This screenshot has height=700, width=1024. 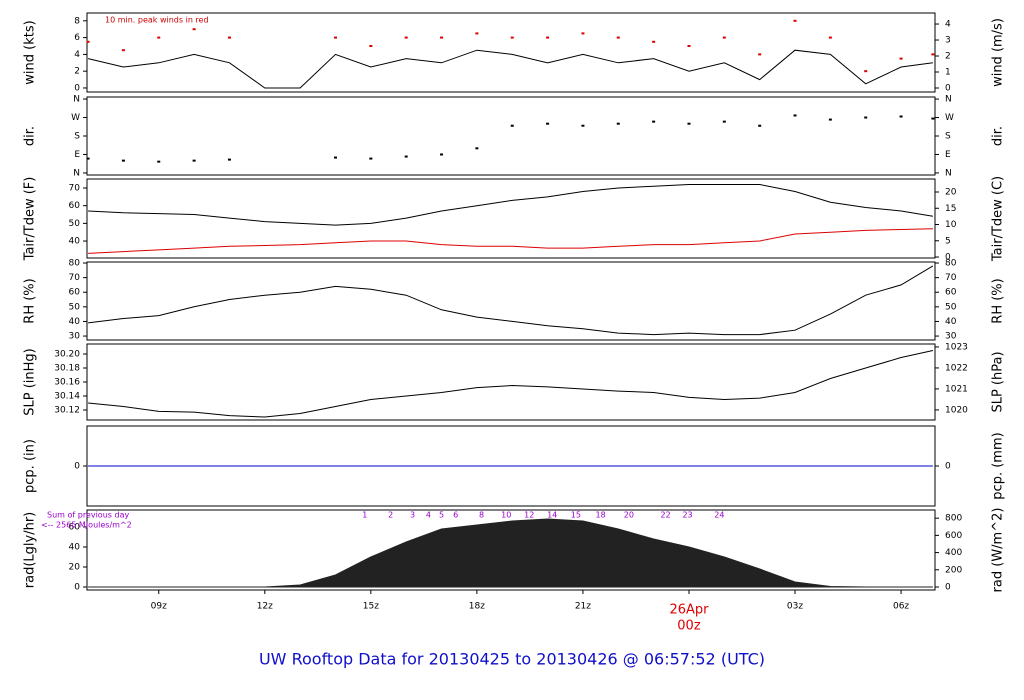 I want to click on y2-tick-label: 2, so click(x=948, y=57).